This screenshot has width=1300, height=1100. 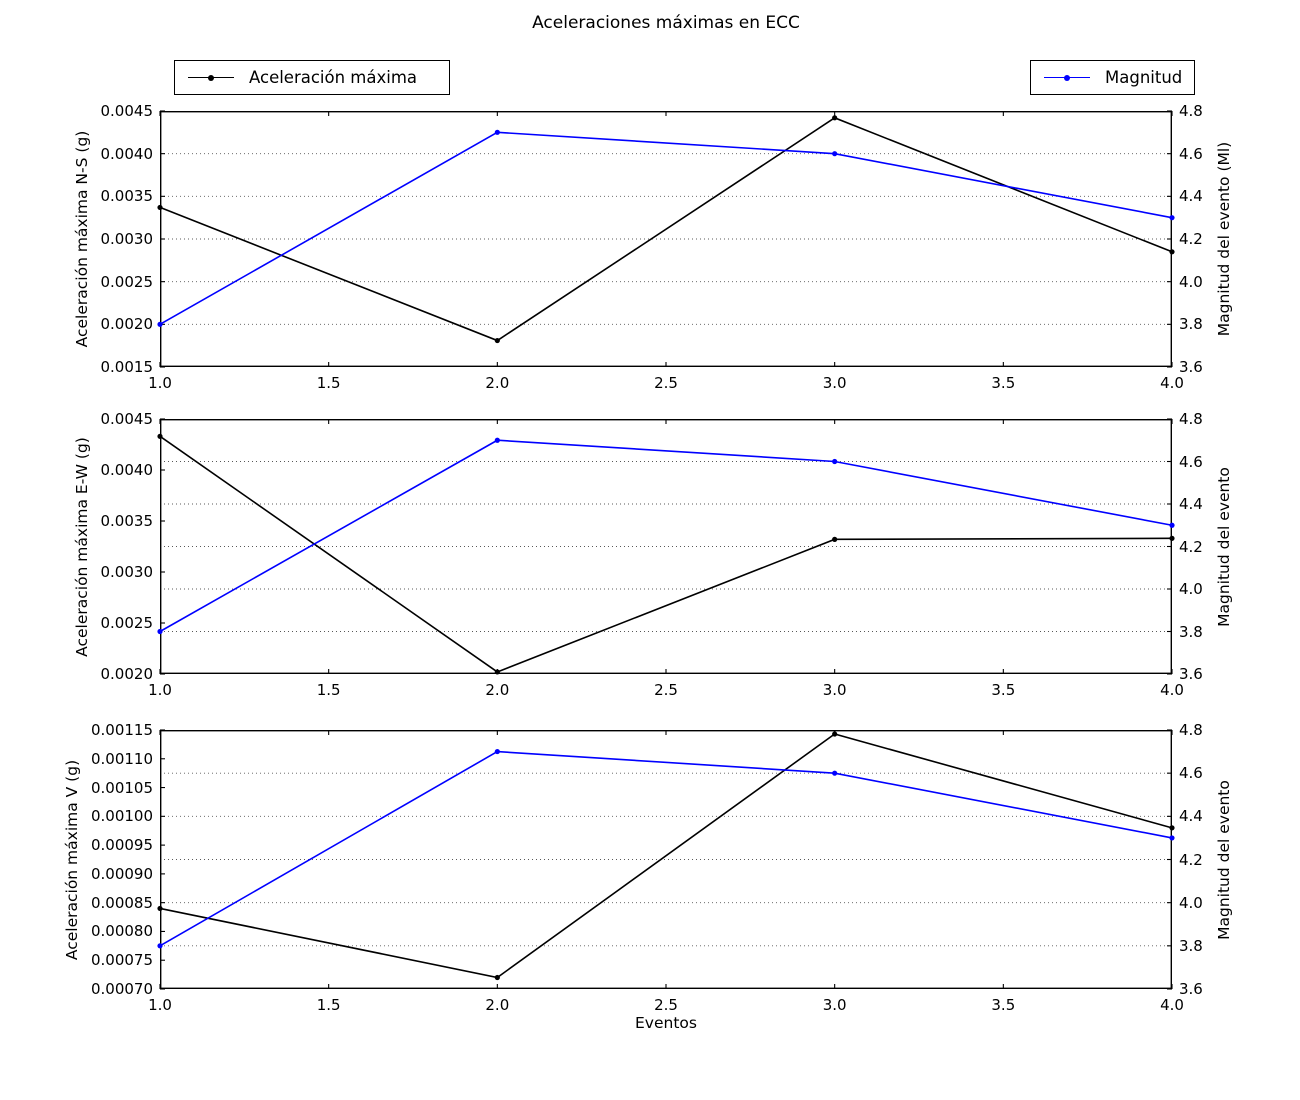 I want to click on x-axis-title: Eventos, so click(x=666, y=1023).